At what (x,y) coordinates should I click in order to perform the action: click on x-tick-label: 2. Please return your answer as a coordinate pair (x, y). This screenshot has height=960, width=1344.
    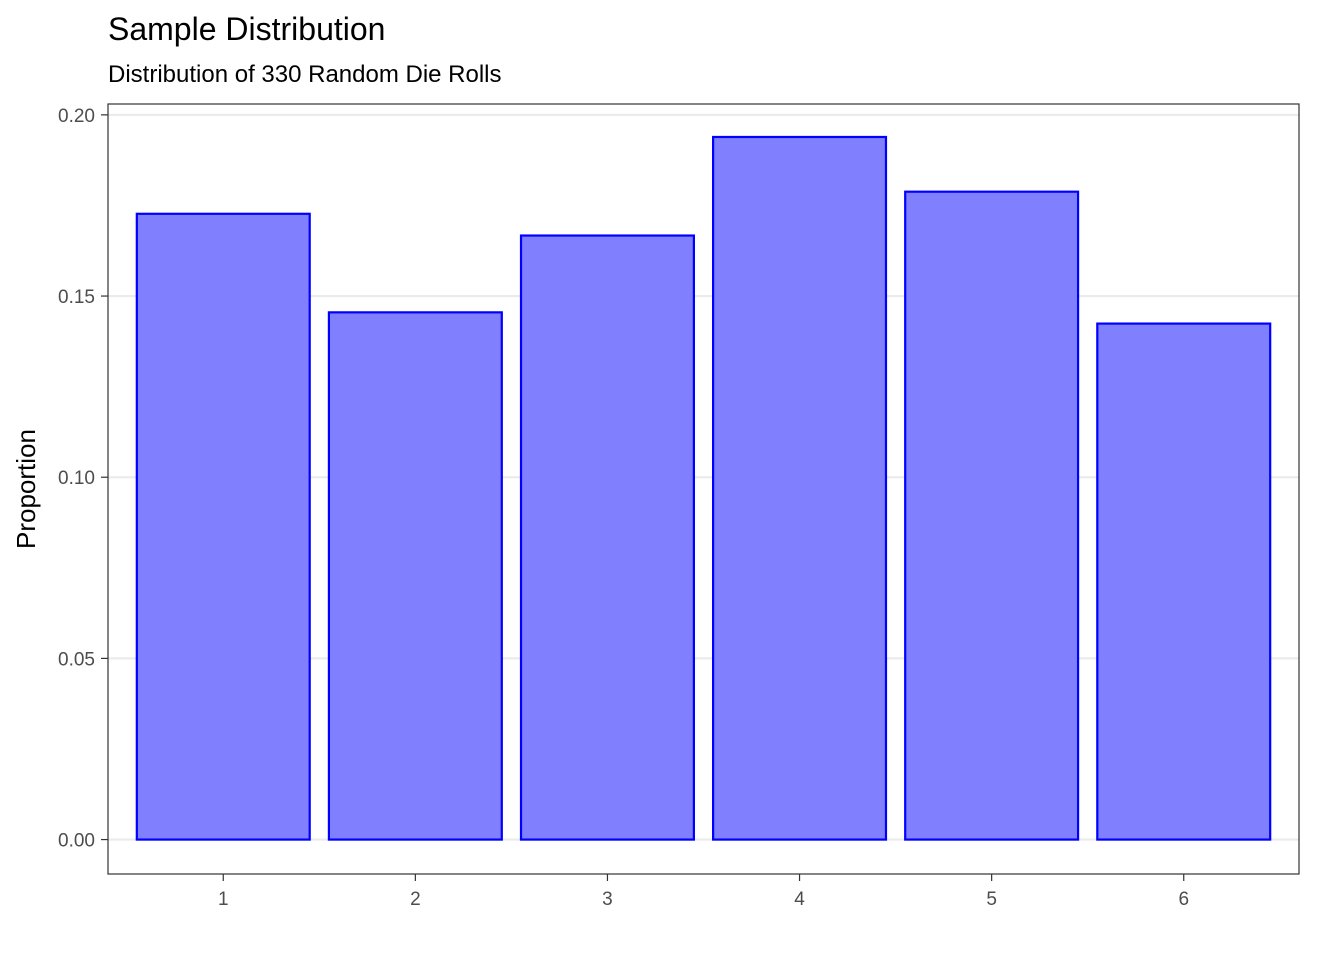
    Looking at the image, I should click on (415, 899).